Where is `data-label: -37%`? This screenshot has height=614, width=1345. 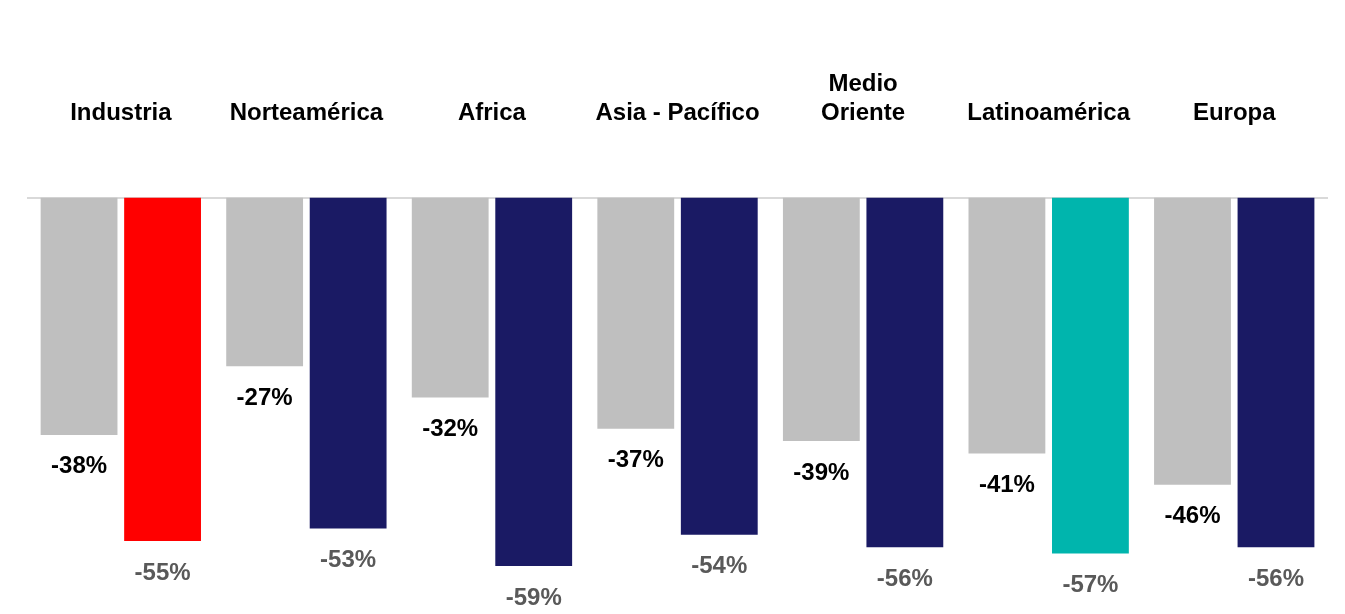
data-label: -37% is located at coordinates (635, 459).